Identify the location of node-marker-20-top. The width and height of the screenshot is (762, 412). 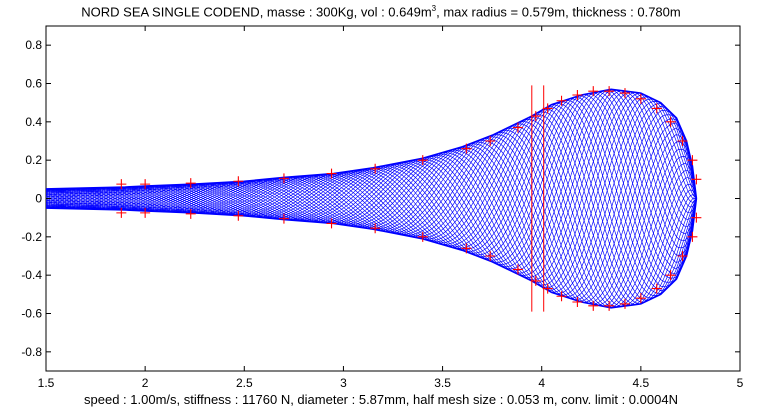
(670, 121).